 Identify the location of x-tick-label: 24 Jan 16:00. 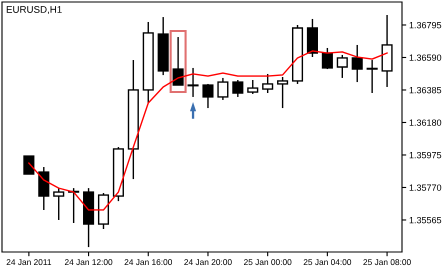
(148, 262).